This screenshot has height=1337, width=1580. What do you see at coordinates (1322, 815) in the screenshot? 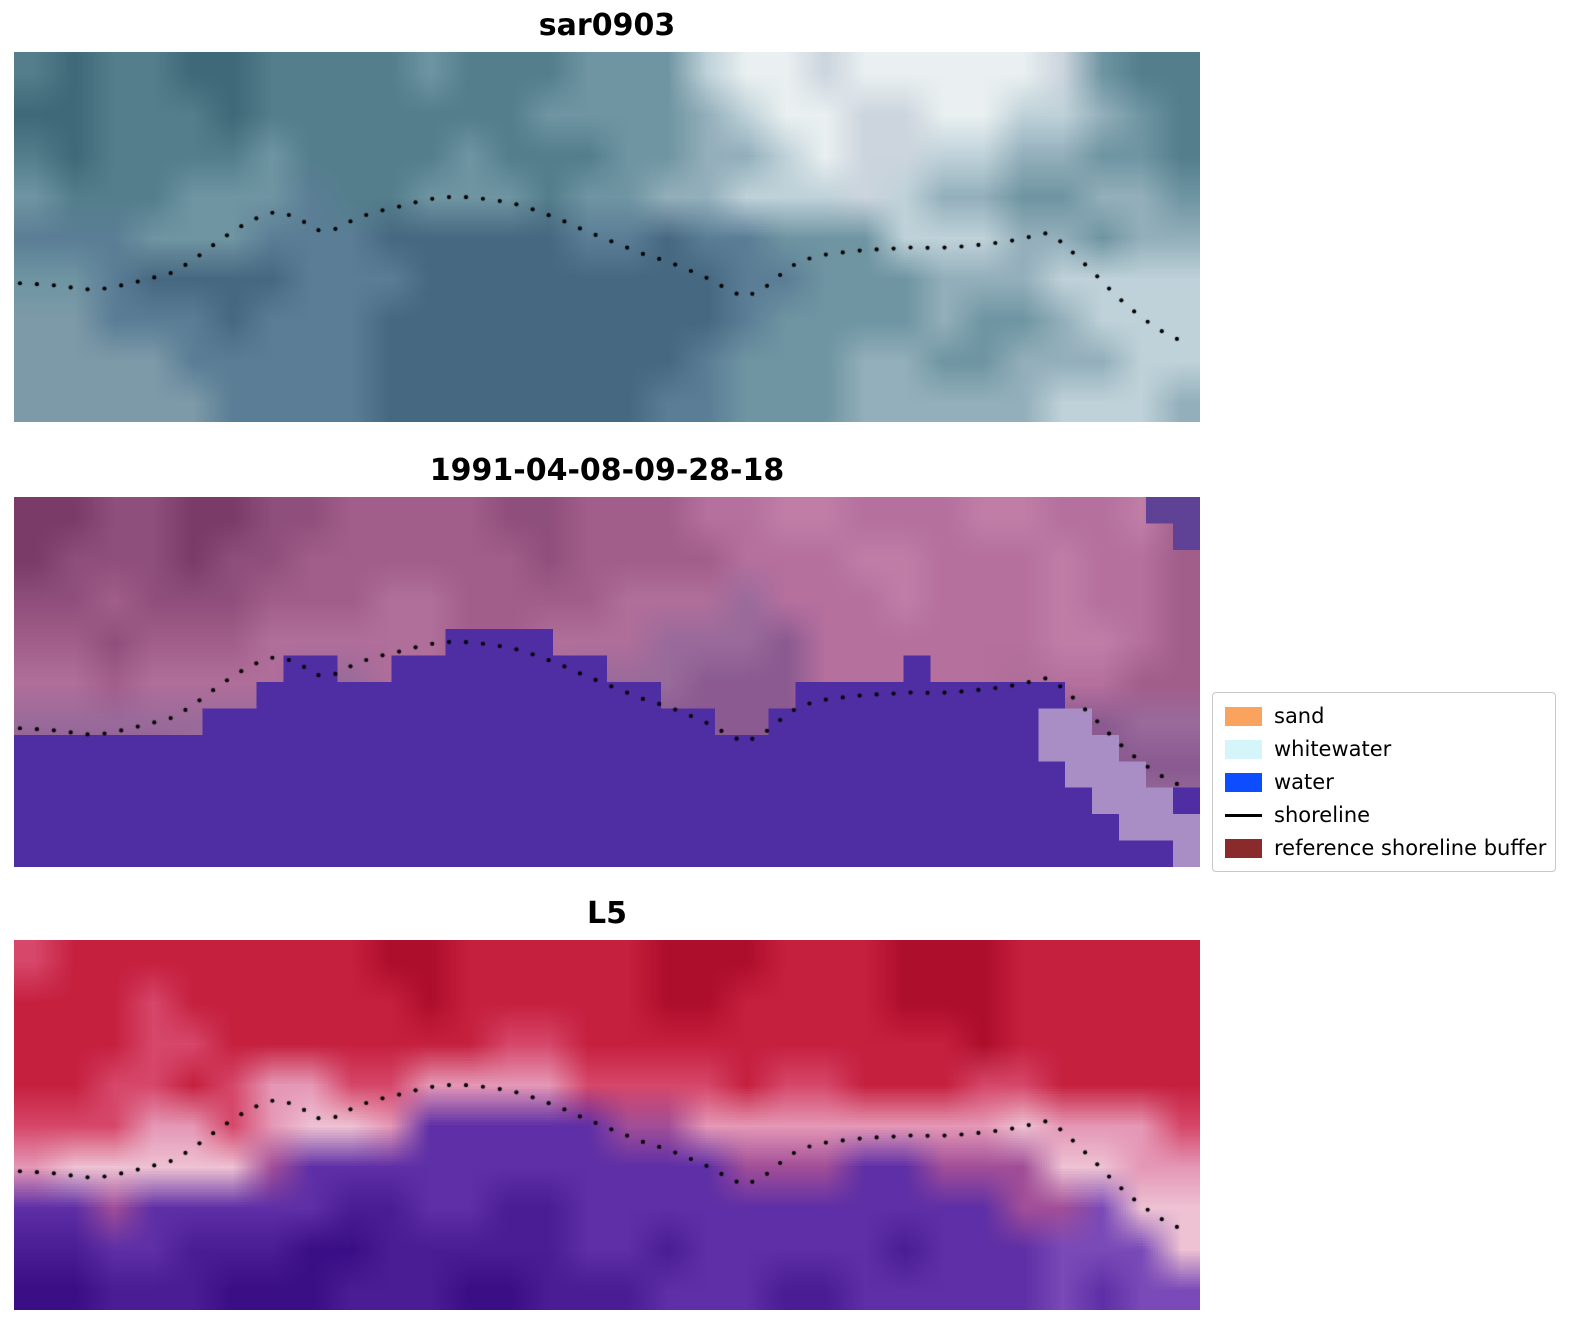
I see `legend-label-shoreline: shoreline` at bounding box center [1322, 815].